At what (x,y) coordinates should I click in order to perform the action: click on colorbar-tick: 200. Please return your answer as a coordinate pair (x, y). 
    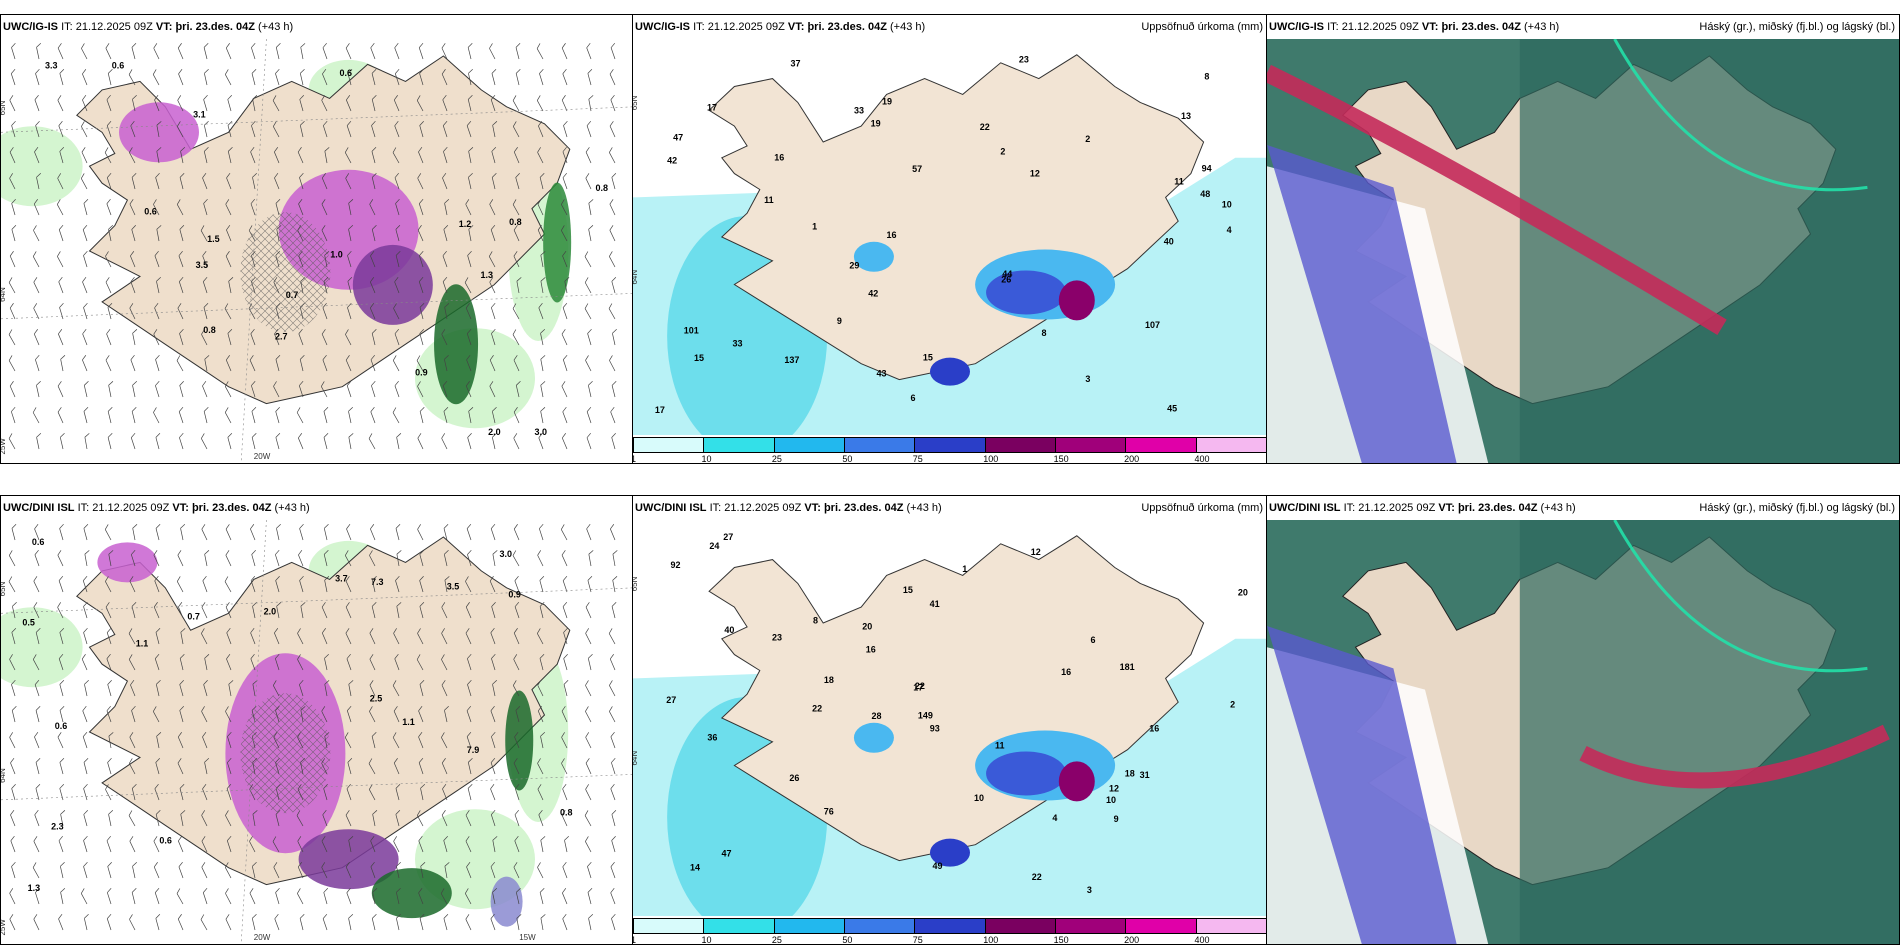
    Looking at the image, I should click on (1132, 459).